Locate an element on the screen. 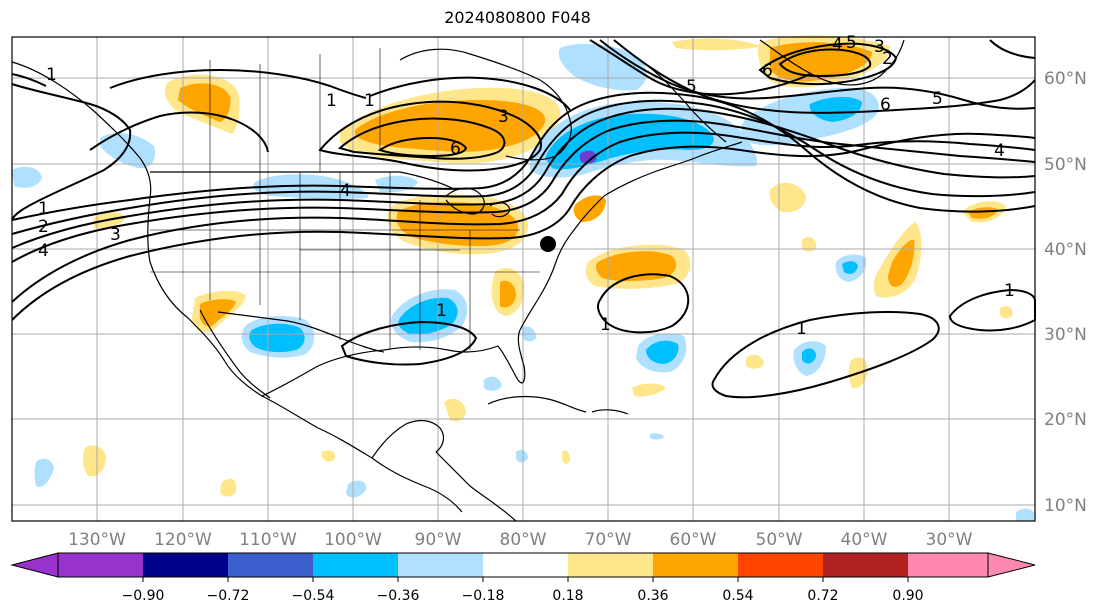 This screenshot has height=615, width=1105. latitude-labels: 60°N 50°N 40°N 30°N 20°N 10°N is located at coordinates (1065, 292).